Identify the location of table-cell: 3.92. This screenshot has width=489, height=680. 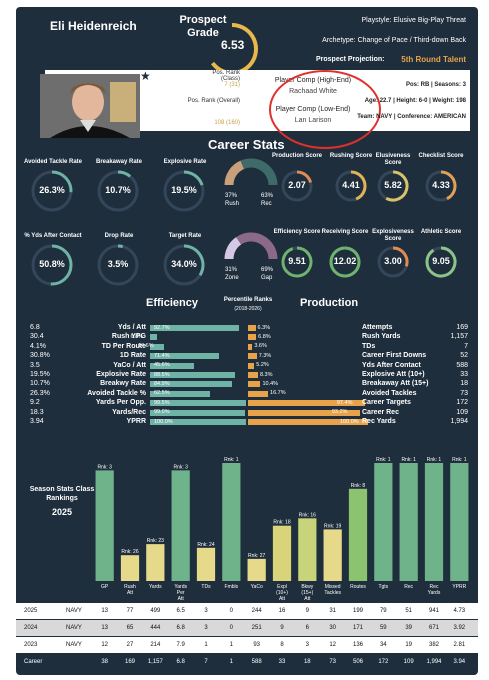
(459, 628).